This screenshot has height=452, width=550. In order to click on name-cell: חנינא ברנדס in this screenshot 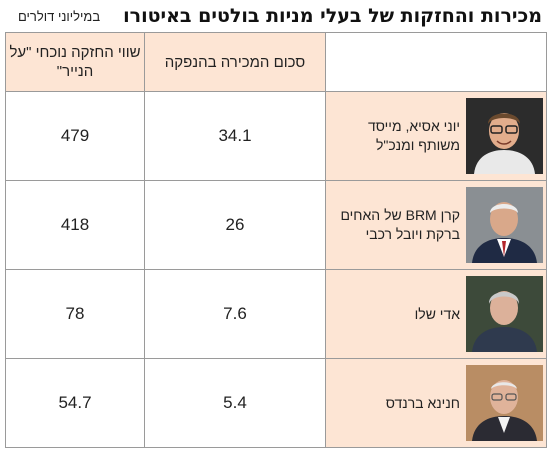, I will do `click(436, 403)`.